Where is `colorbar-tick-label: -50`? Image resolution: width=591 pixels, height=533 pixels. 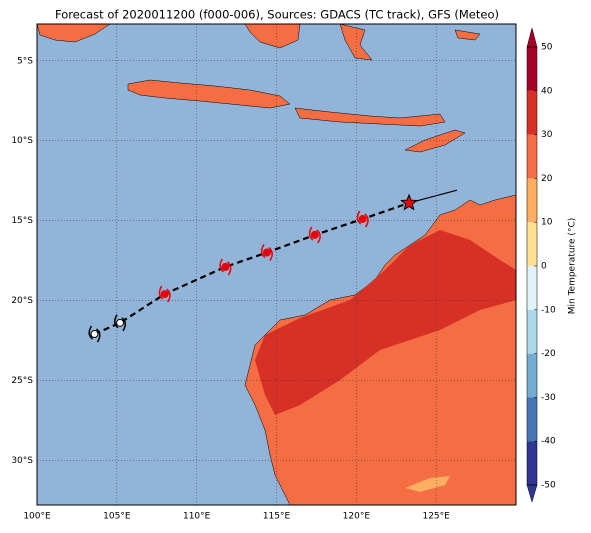
colorbar-tick-label: -50 is located at coordinates (548, 486).